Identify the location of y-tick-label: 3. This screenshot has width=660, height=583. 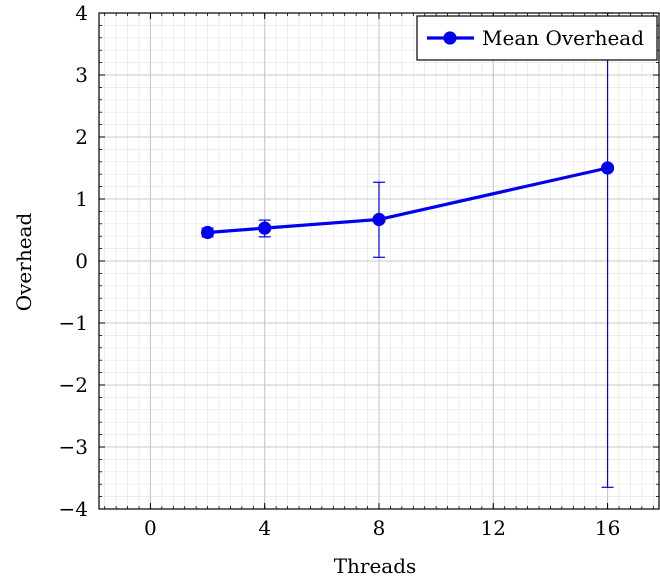
(81, 75).